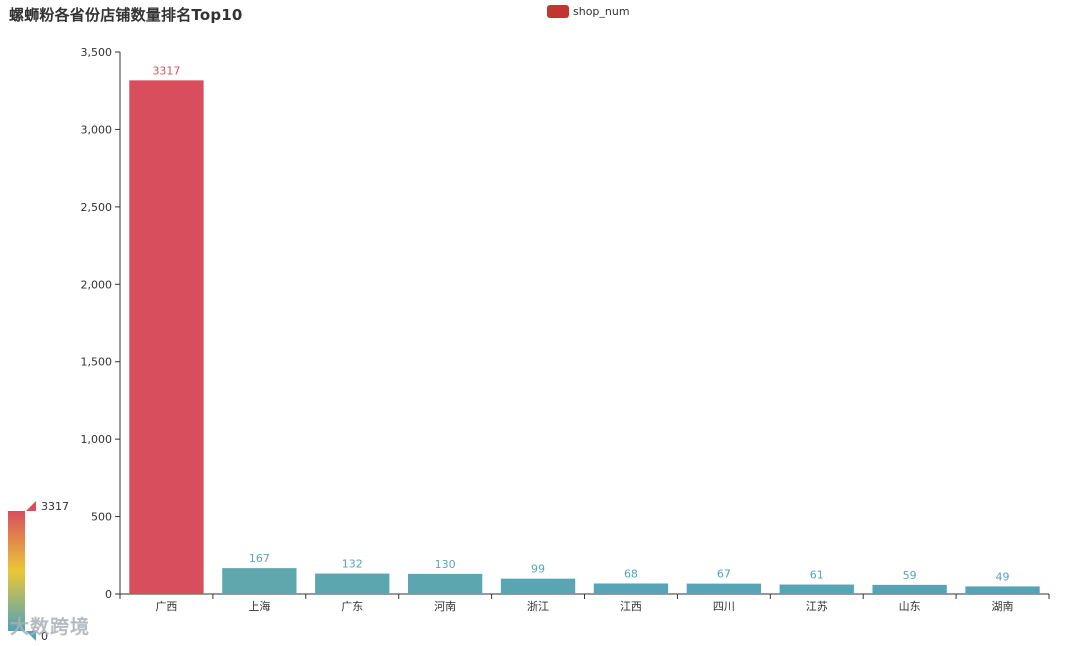 The width and height of the screenshot is (1080, 646). I want to click on y-tick-label: 2,500, so click(97, 207).